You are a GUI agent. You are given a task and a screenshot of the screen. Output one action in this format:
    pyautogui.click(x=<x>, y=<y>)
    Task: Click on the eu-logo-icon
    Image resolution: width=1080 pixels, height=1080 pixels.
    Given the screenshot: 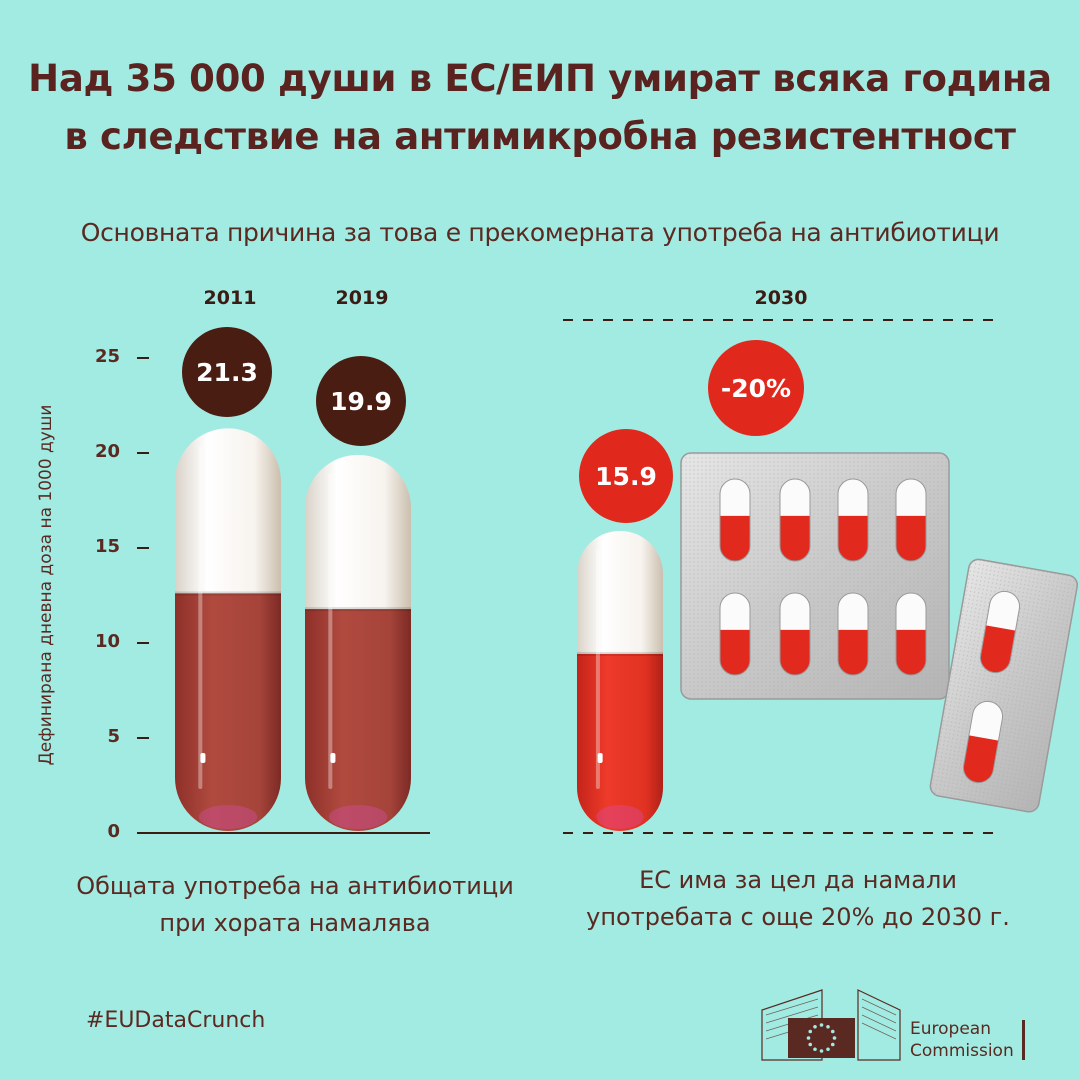 What is the action you would take?
    pyautogui.click(x=831, y=1025)
    